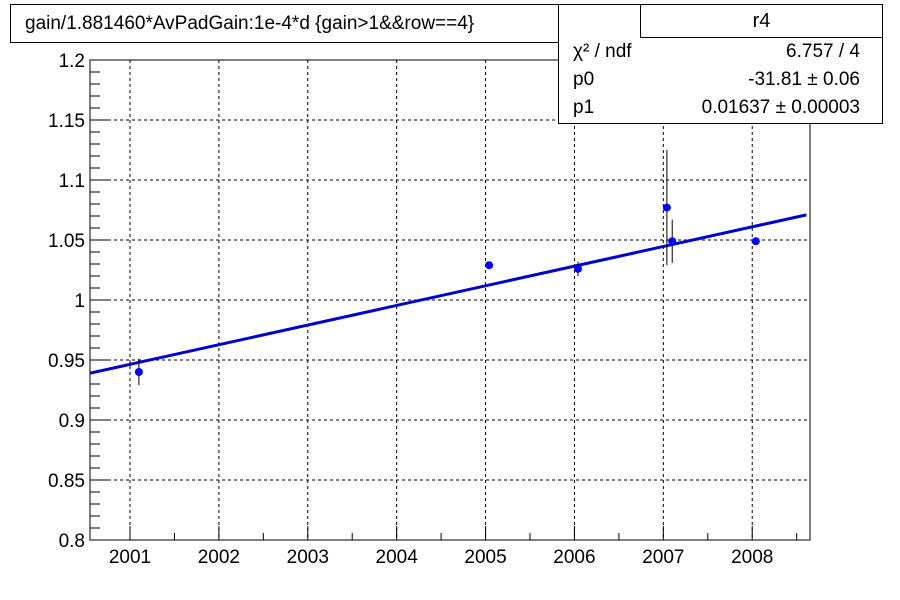  What do you see at coordinates (804, 79) in the screenshot?
I see `stats-value-p0: -31.81 ± 0.06` at bounding box center [804, 79].